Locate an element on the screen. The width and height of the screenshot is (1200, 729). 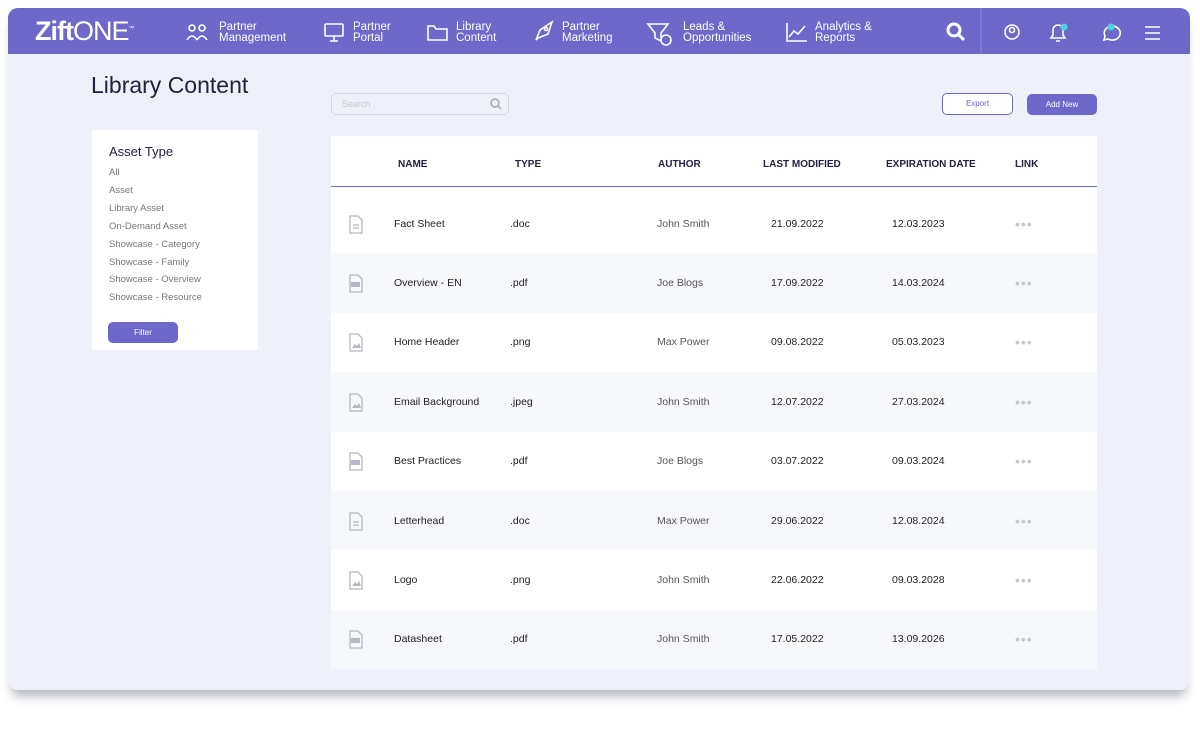
nav-item: Partner Management is located at coordinates (253, 32).